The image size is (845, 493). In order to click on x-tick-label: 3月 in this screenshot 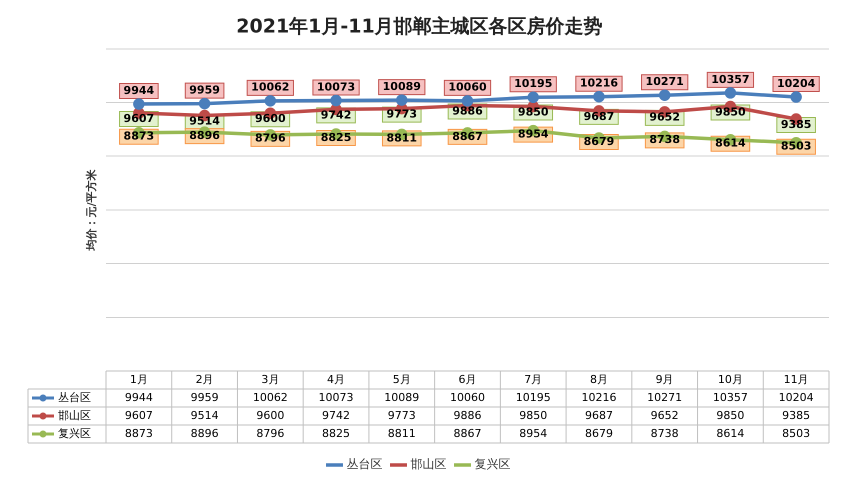, I will do `click(270, 379)`.